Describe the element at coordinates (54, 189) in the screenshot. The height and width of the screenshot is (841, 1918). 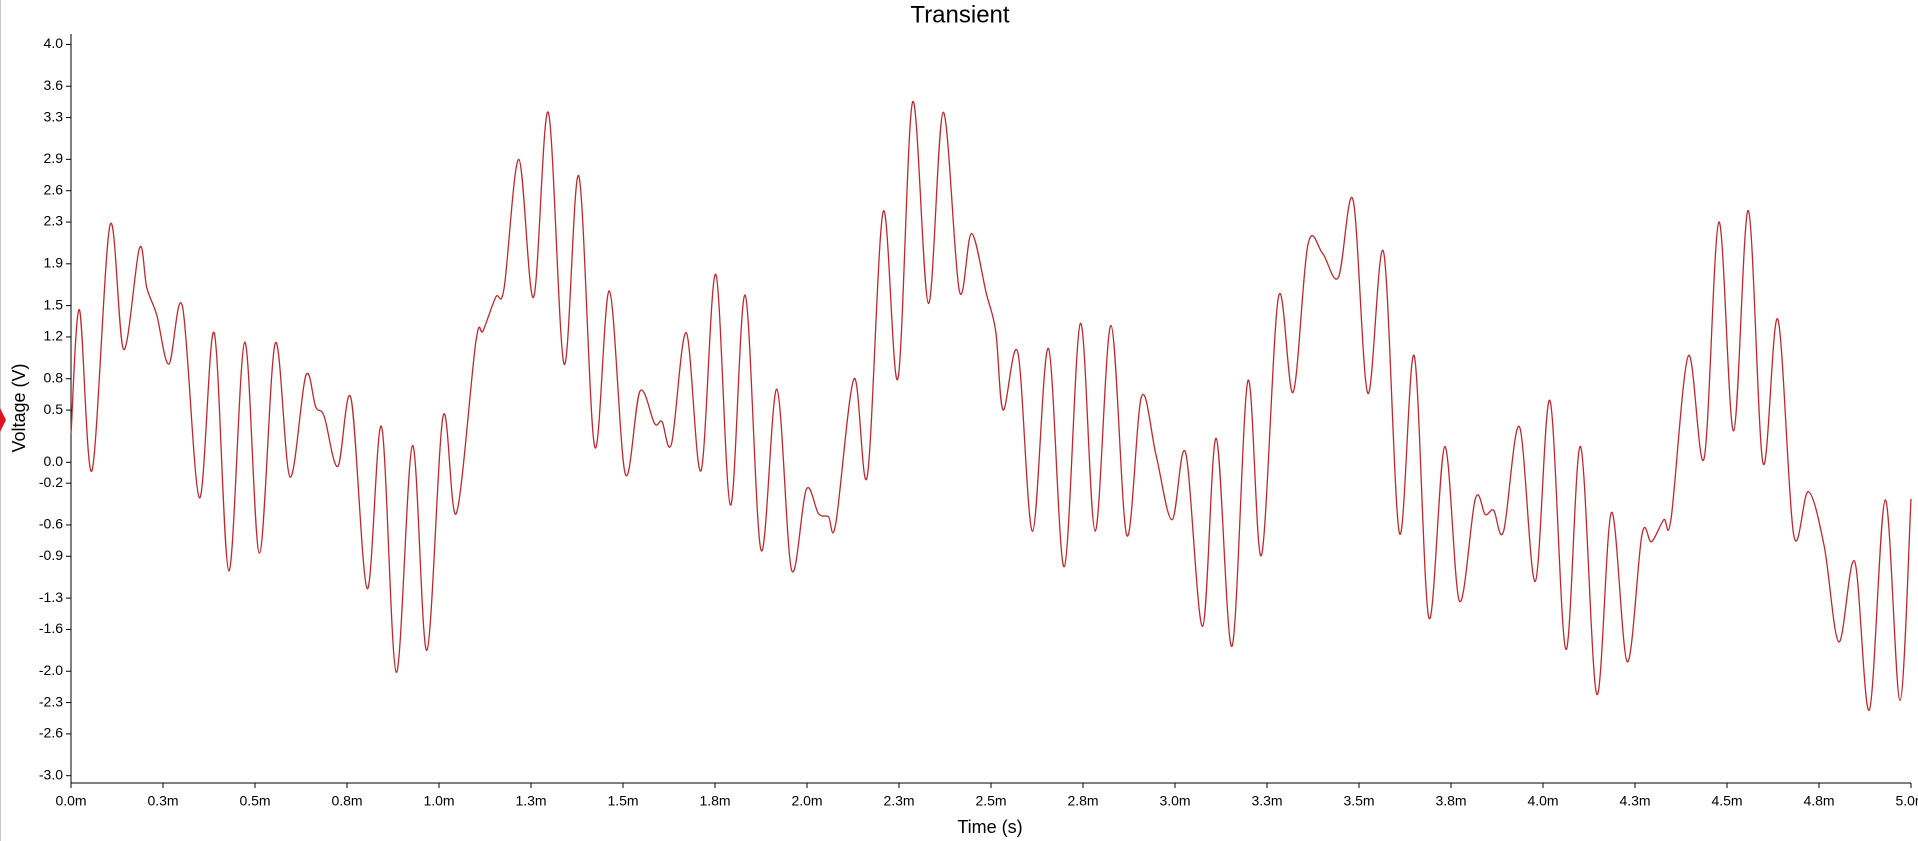
I see `y-tick-label: 2.6` at that location.